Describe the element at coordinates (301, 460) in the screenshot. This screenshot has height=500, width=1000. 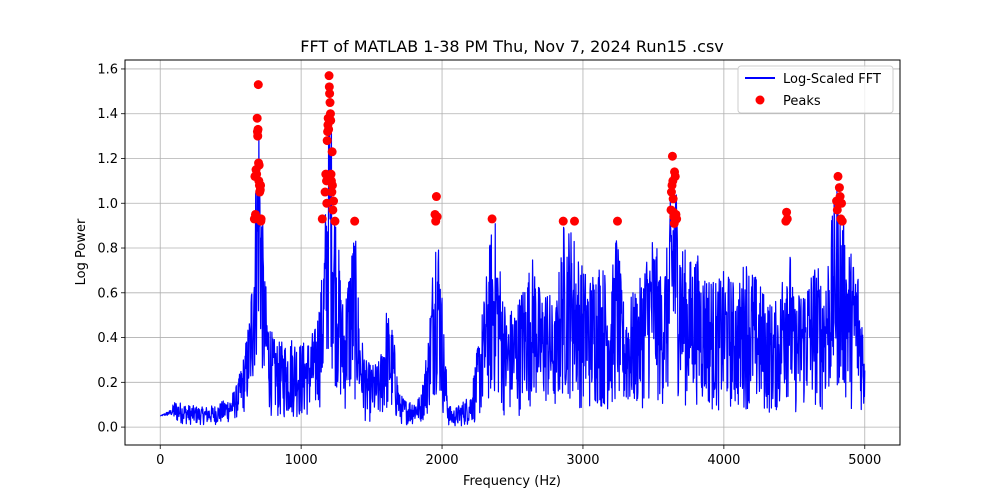
I see `x-tick-label: 1000` at that location.